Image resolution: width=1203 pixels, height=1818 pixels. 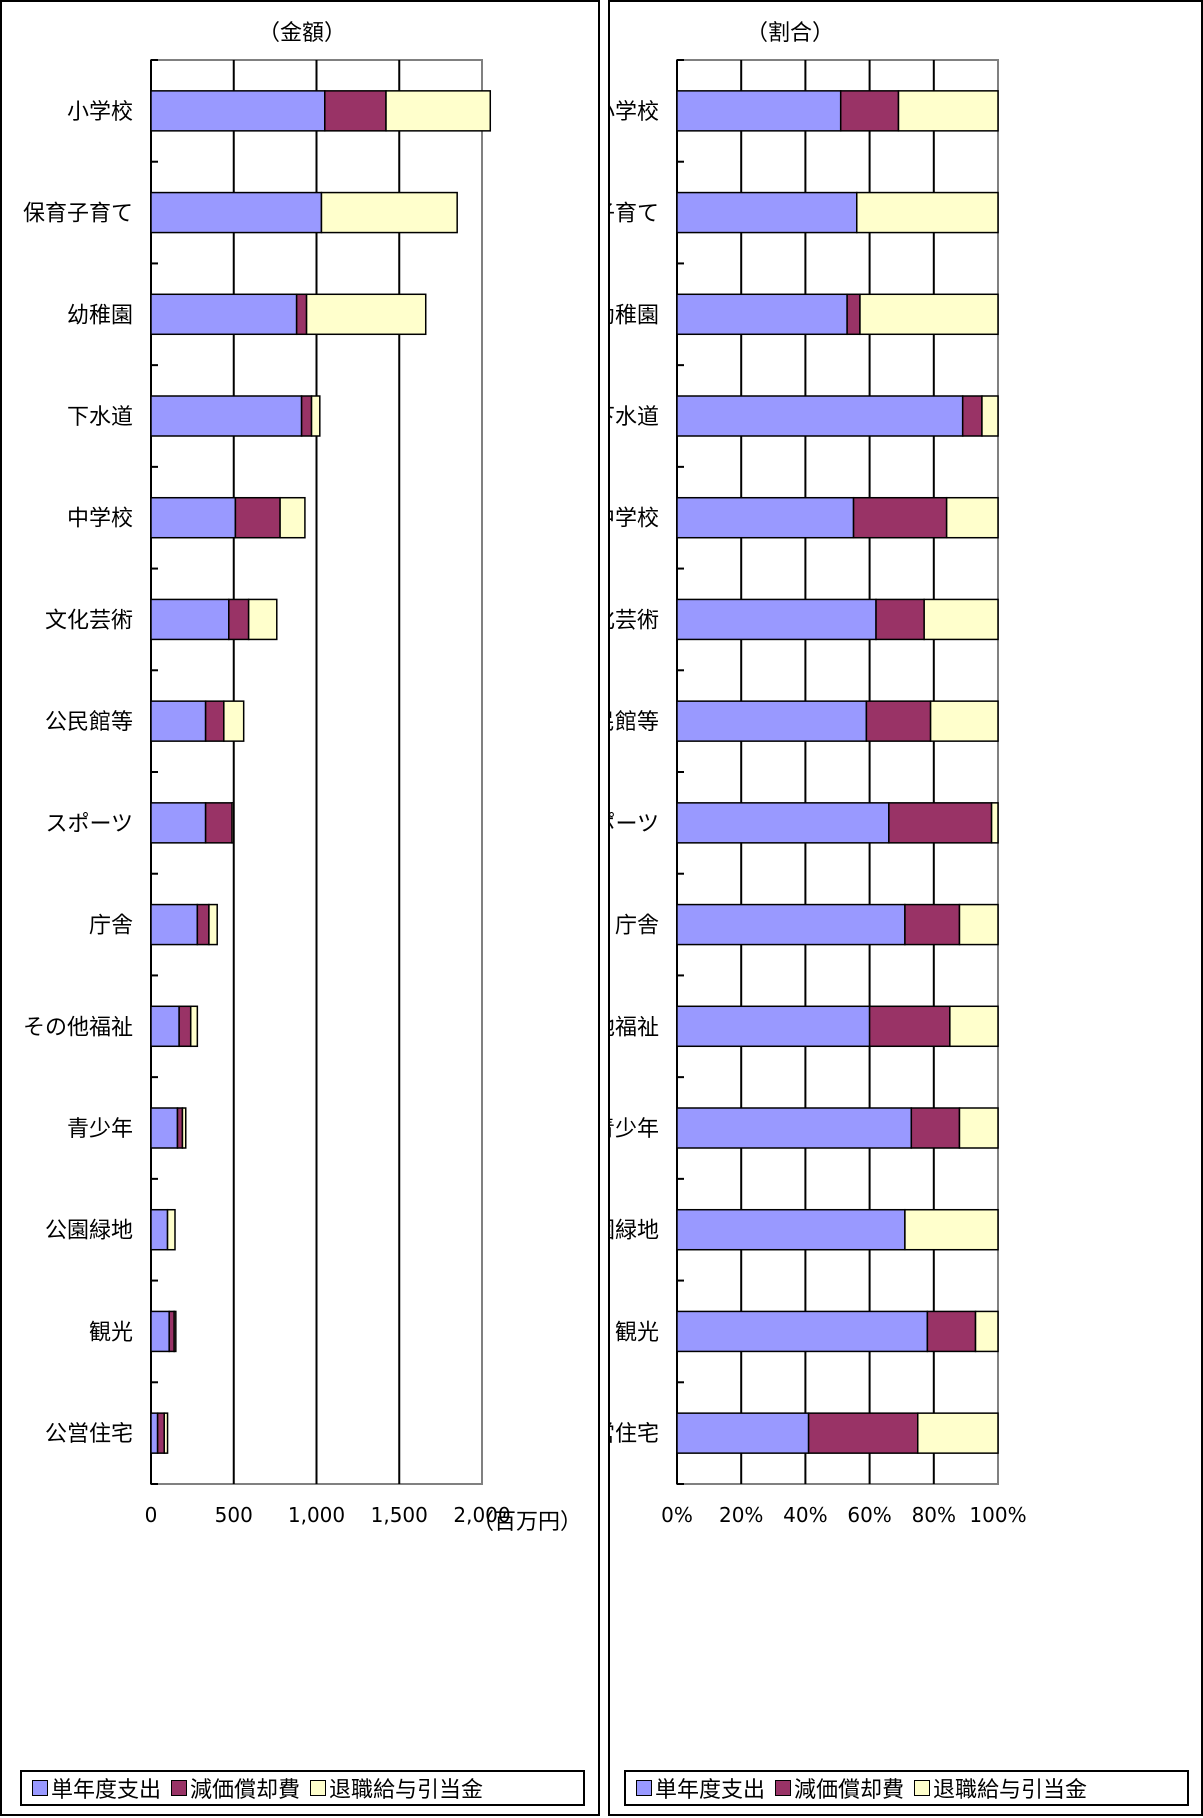 What do you see at coordinates (481, 1515) in the screenshot?
I see `amount-x-tick-label: 2,000` at bounding box center [481, 1515].